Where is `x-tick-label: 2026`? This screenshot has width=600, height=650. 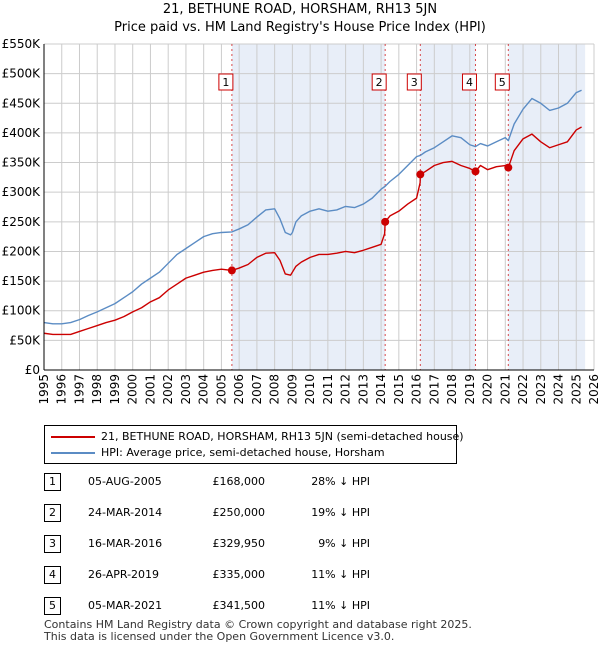 x-tick-label: 2026 is located at coordinates (593, 389).